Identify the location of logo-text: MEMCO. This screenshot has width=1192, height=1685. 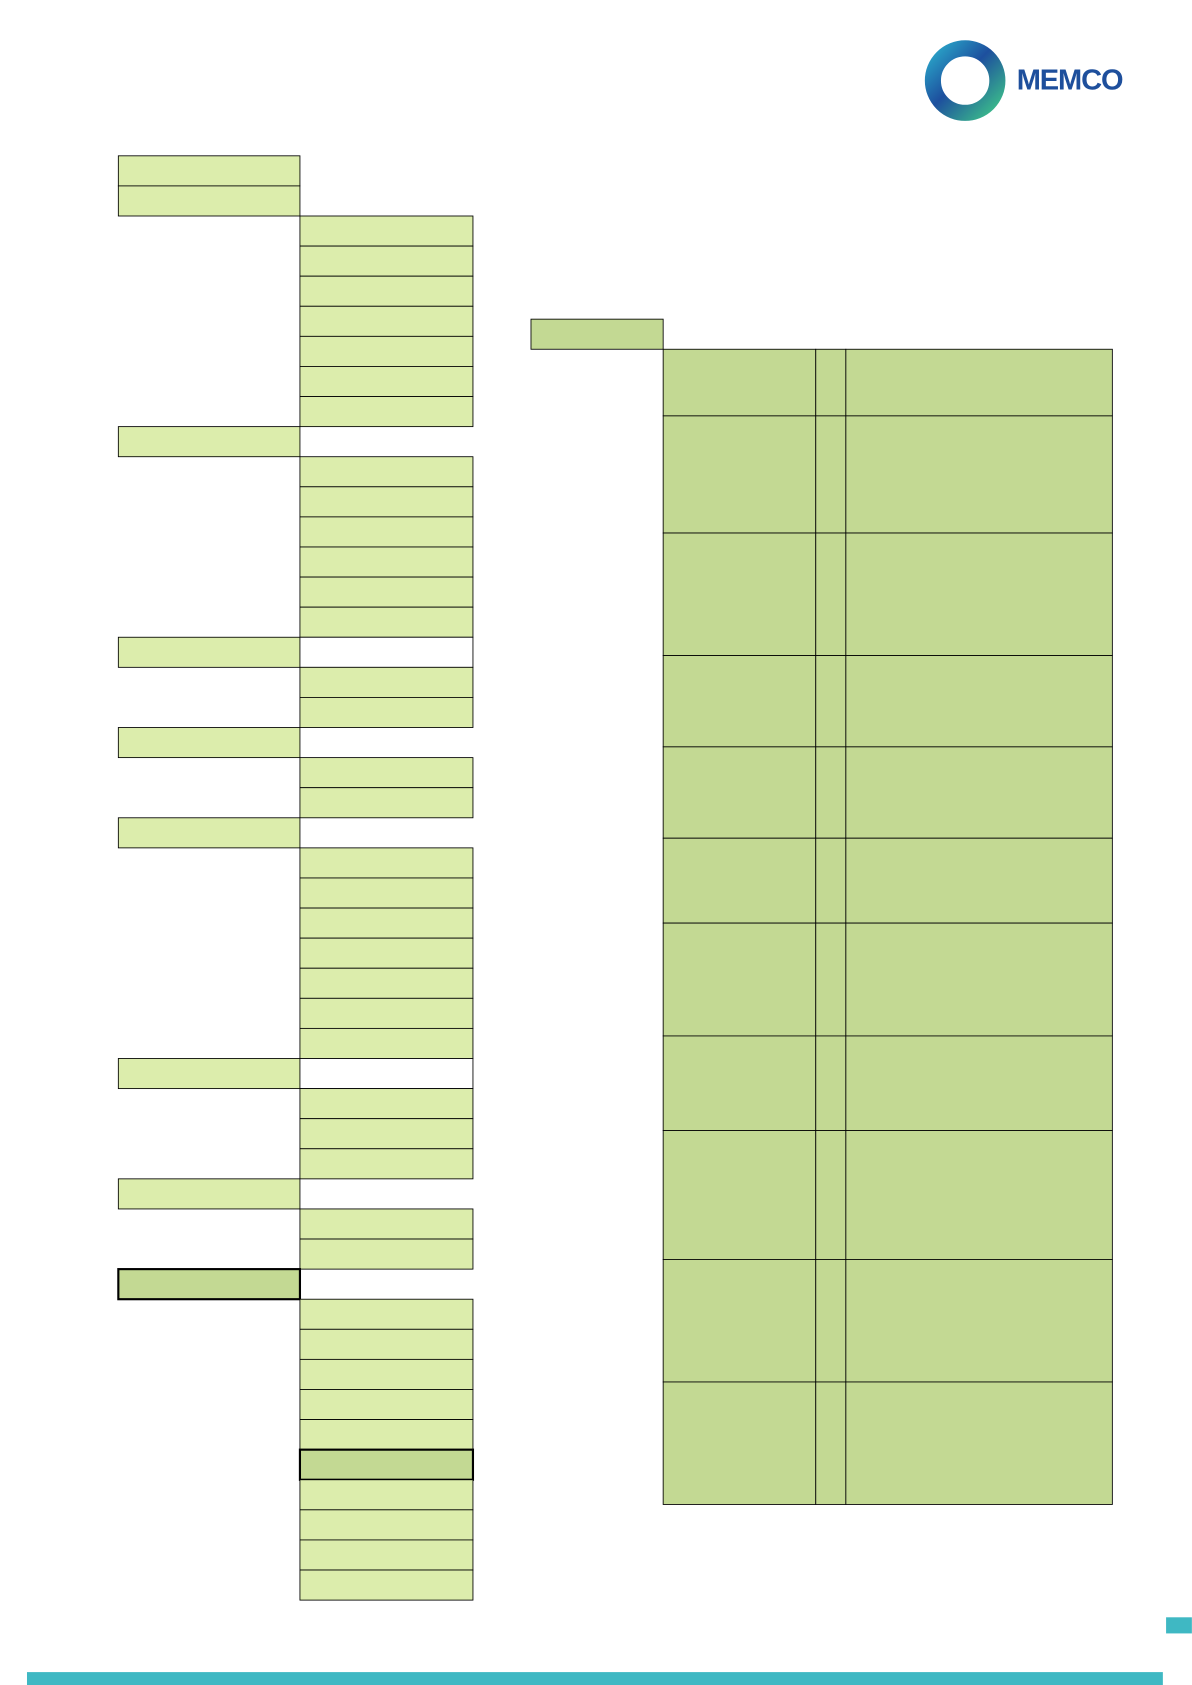
(1070, 80).